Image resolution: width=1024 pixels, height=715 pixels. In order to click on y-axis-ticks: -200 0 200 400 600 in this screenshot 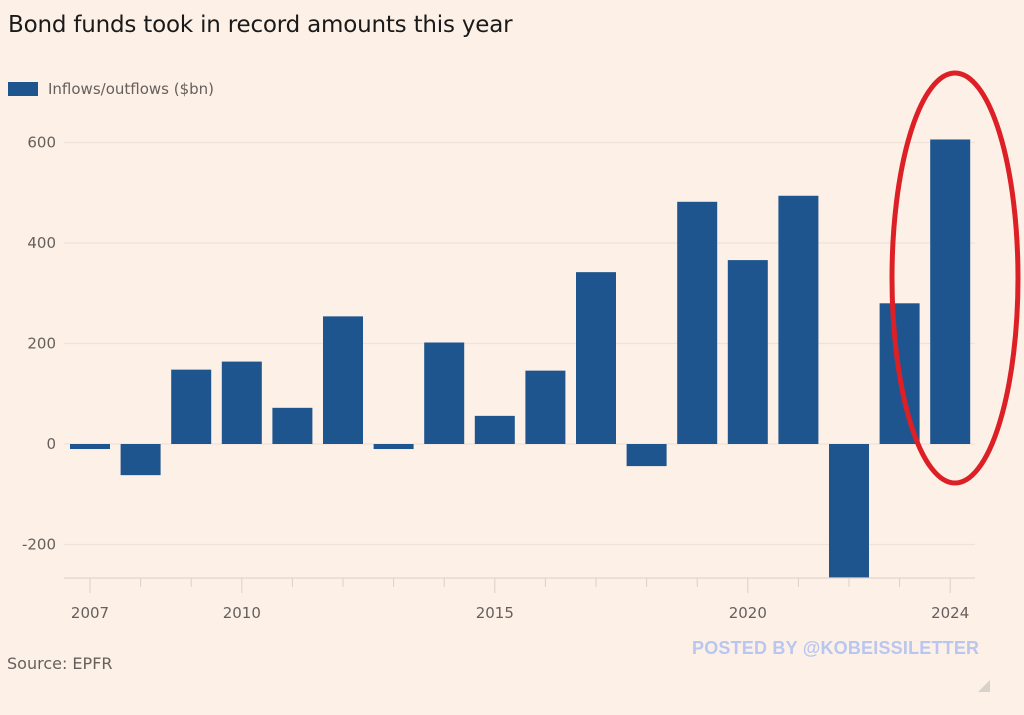, I will do `click(39, 344)`.